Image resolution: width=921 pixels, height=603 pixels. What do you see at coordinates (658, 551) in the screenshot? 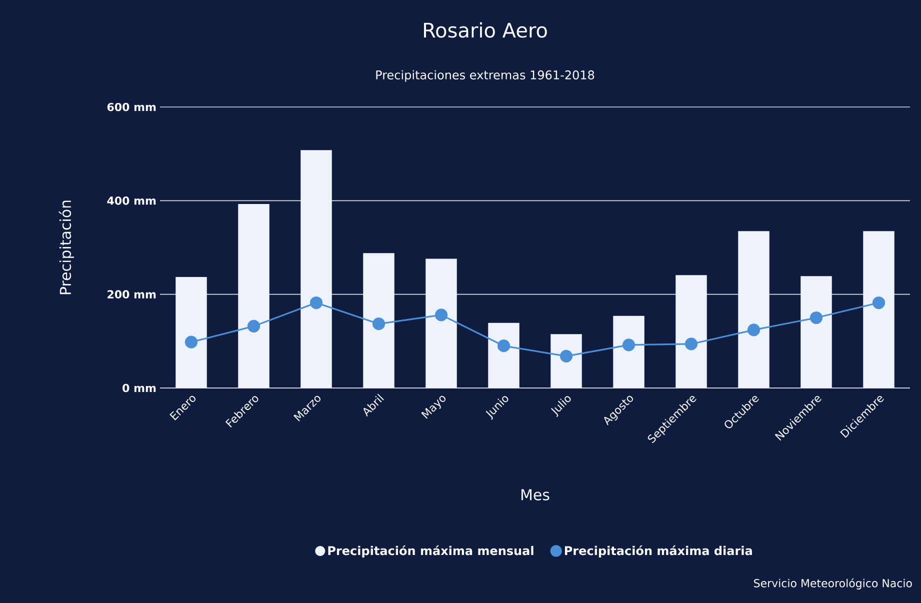
I see `legend-label: Precipitación máxima diaria` at bounding box center [658, 551].